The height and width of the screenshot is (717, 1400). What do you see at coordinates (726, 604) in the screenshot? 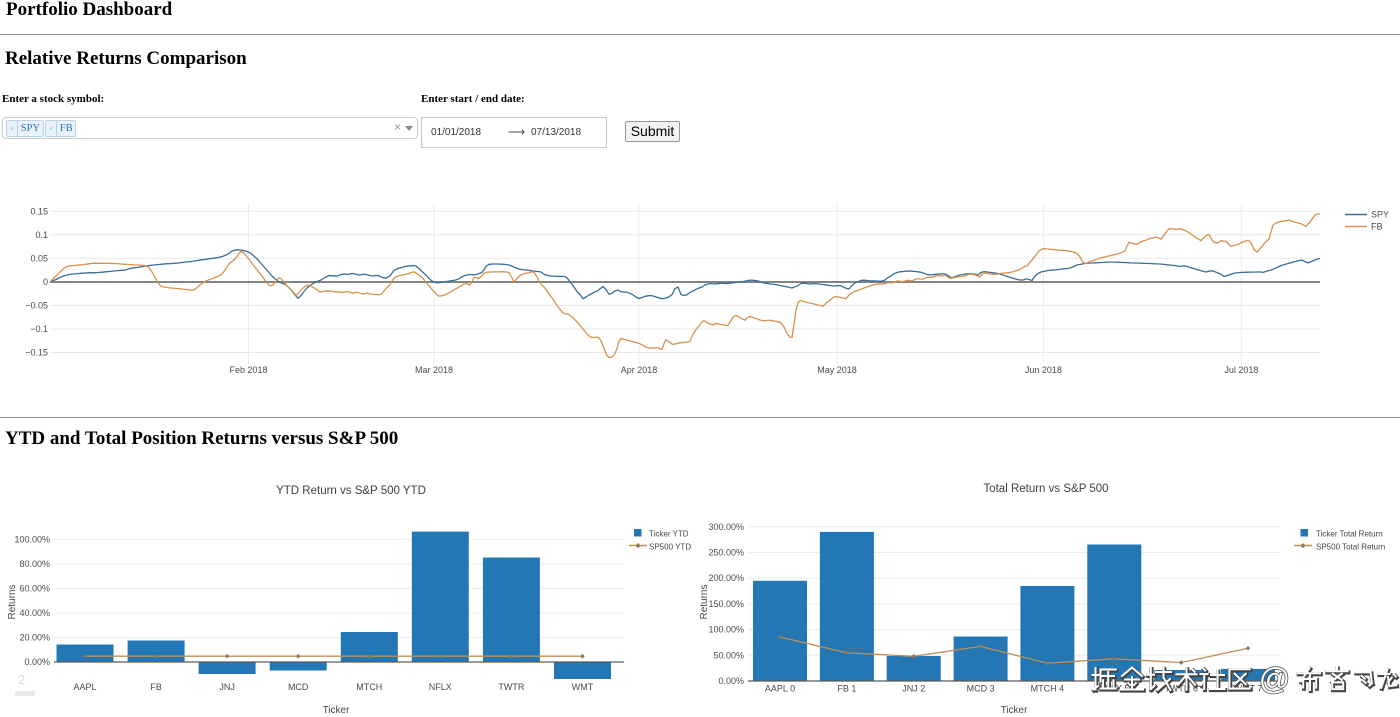
I see `svg-text: 150.00%` at bounding box center [726, 604].